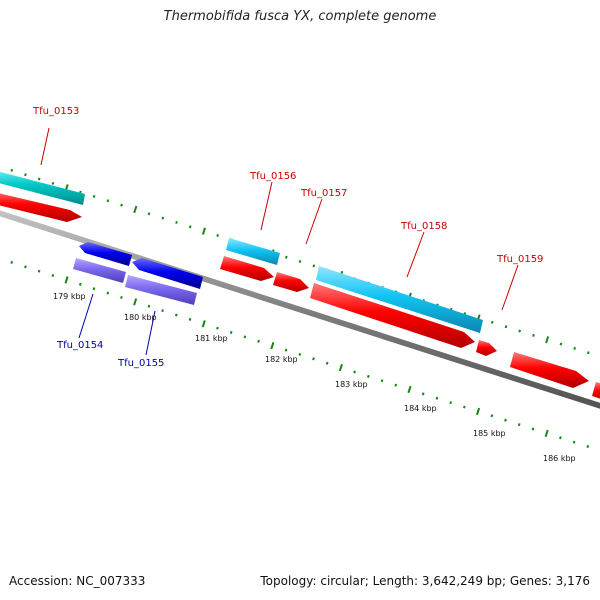  What do you see at coordinates (596, 392) in the screenshot?
I see `cds-next-arrow` at bounding box center [596, 392].